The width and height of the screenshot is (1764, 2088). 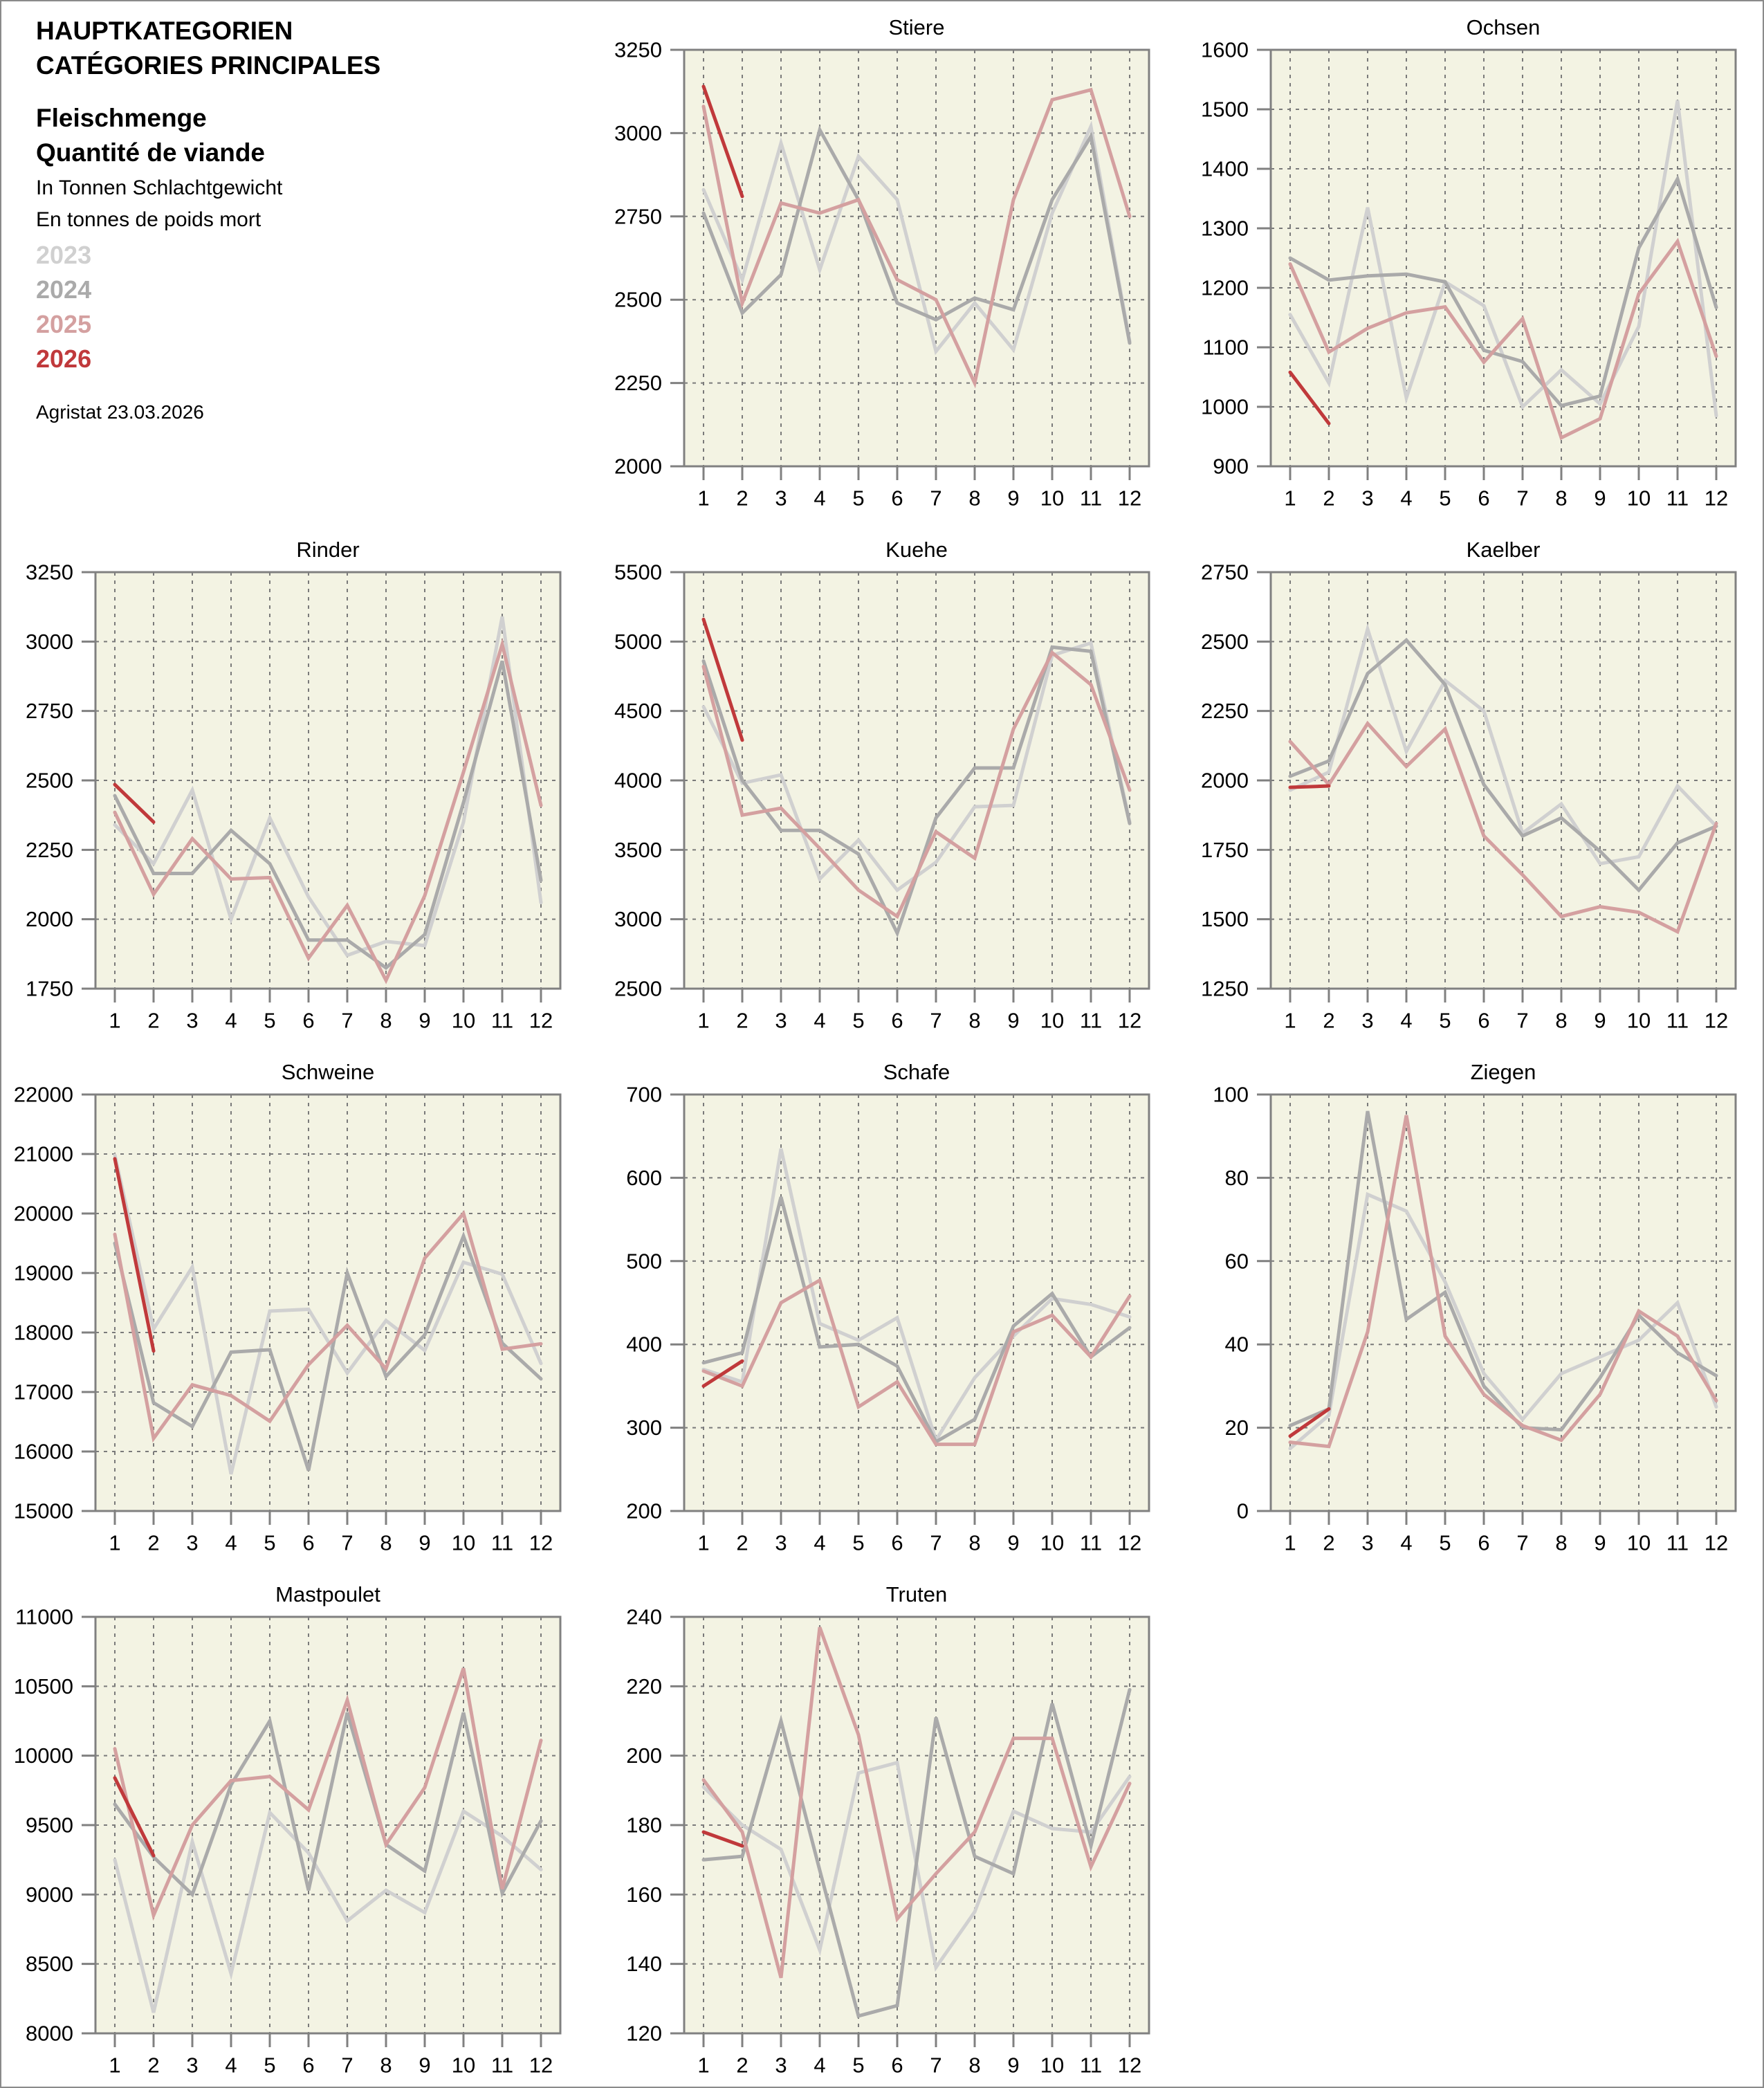 What do you see at coordinates (644, 2034) in the screenshot?
I see `y-tick-label: 120` at bounding box center [644, 2034].